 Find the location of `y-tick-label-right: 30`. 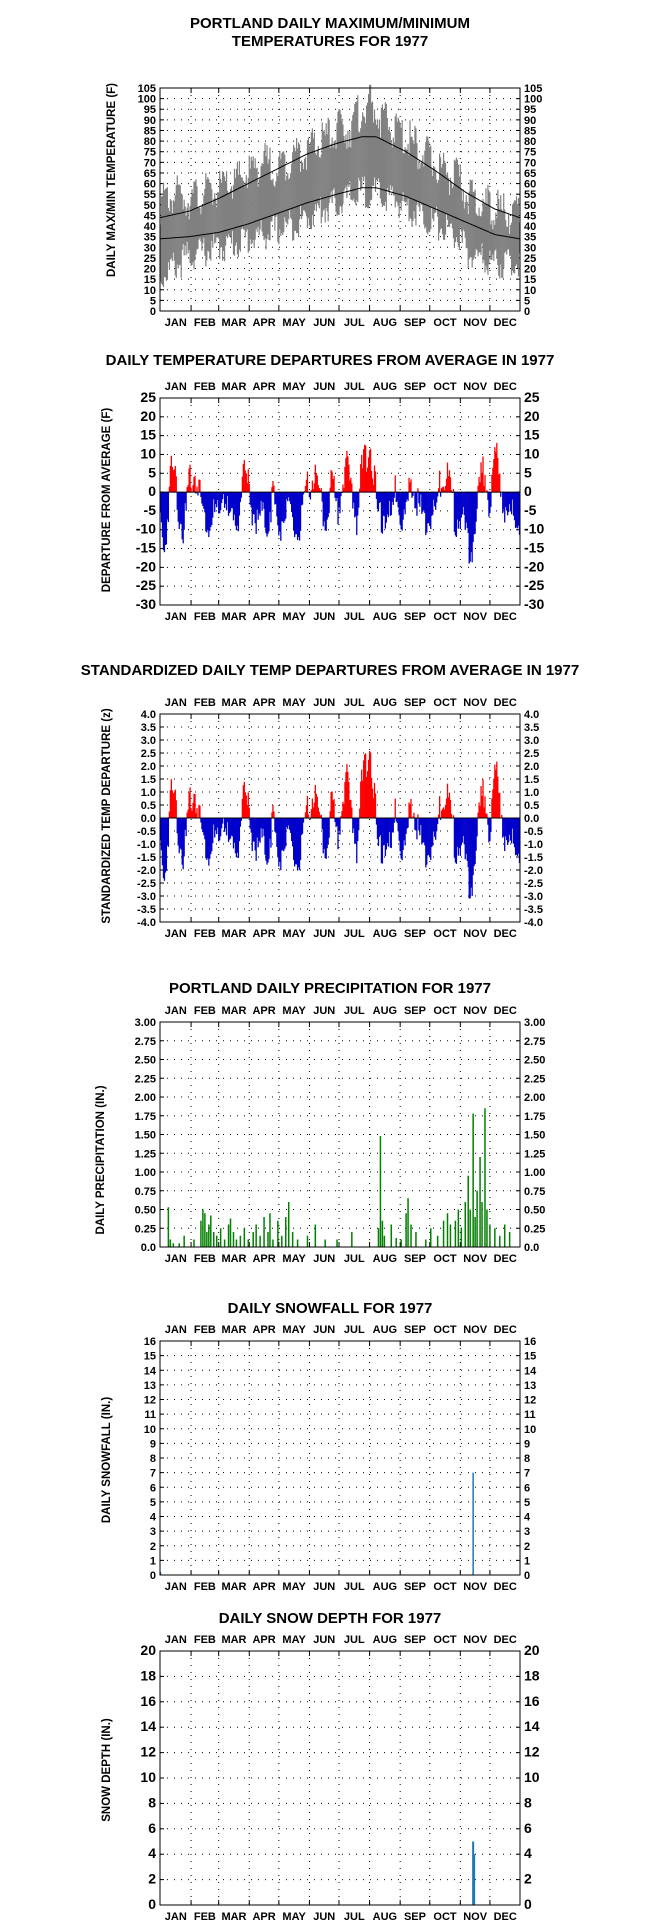

y-tick-label-right: 30 is located at coordinates (530, 248).